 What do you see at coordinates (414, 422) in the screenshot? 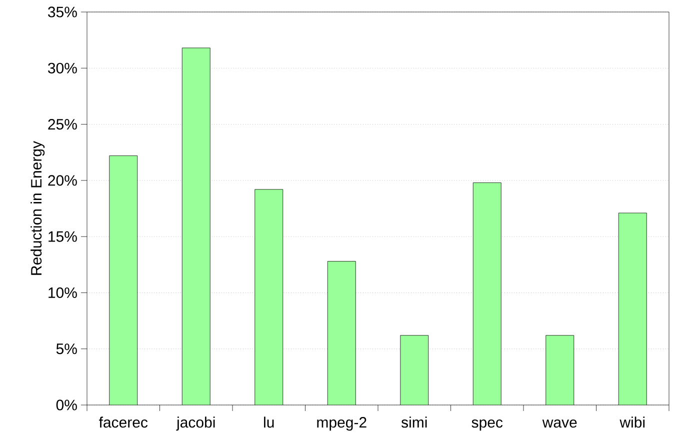
I see `x-tick-label: simi` at bounding box center [414, 422].